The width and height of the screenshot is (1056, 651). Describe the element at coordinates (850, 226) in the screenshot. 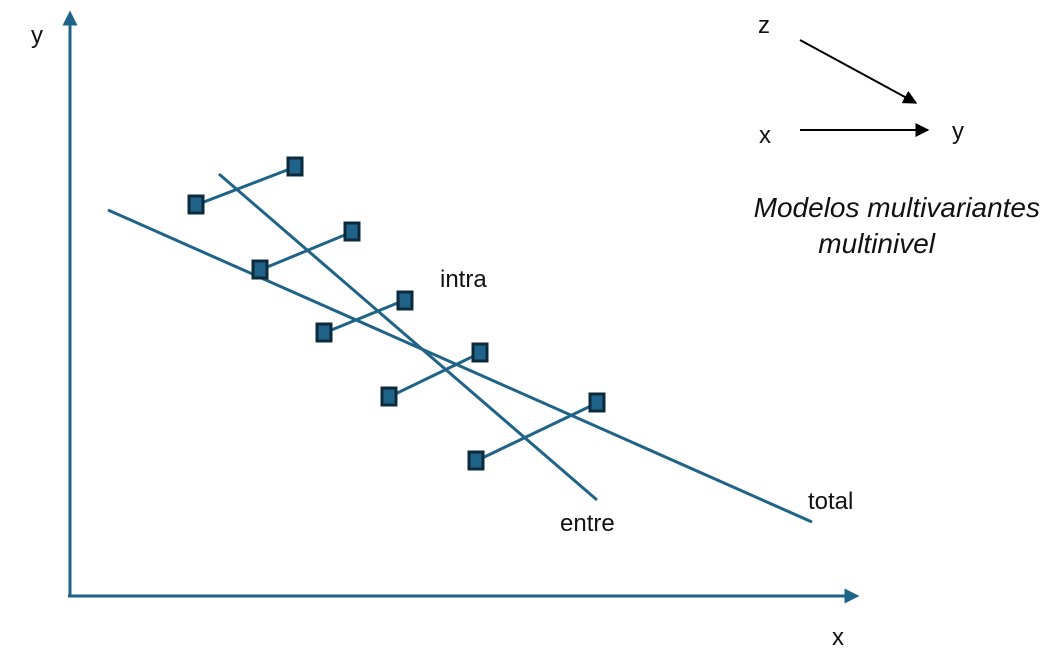

I see `caption: Modelos multivariantes multinivel` at that location.